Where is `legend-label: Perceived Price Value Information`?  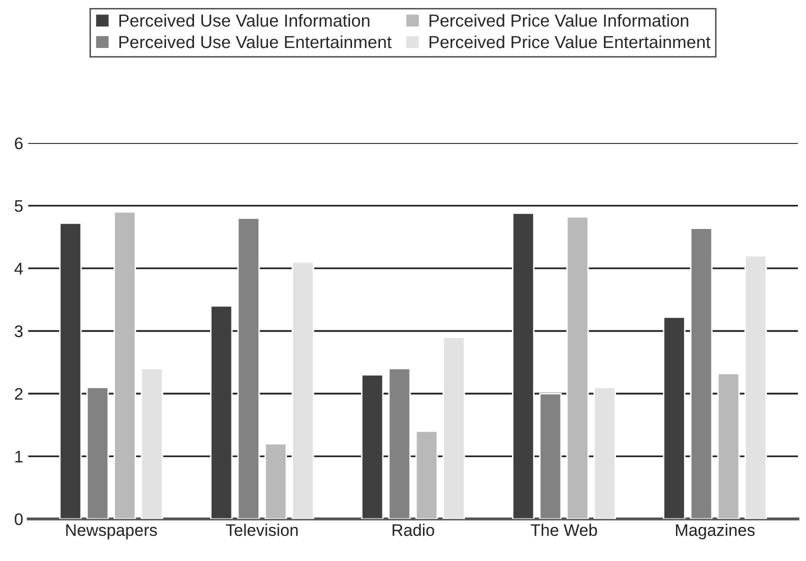 legend-label: Perceived Price Value Information is located at coordinates (559, 20).